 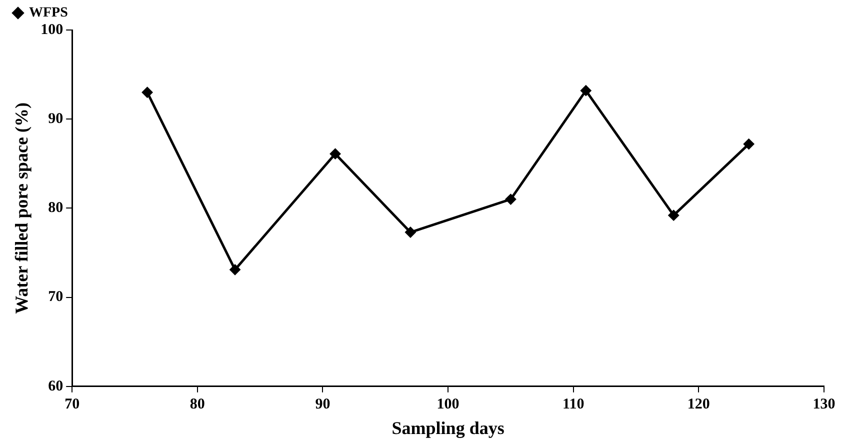 What do you see at coordinates (573, 404) in the screenshot?
I see `x-tick-label: 110` at bounding box center [573, 404].